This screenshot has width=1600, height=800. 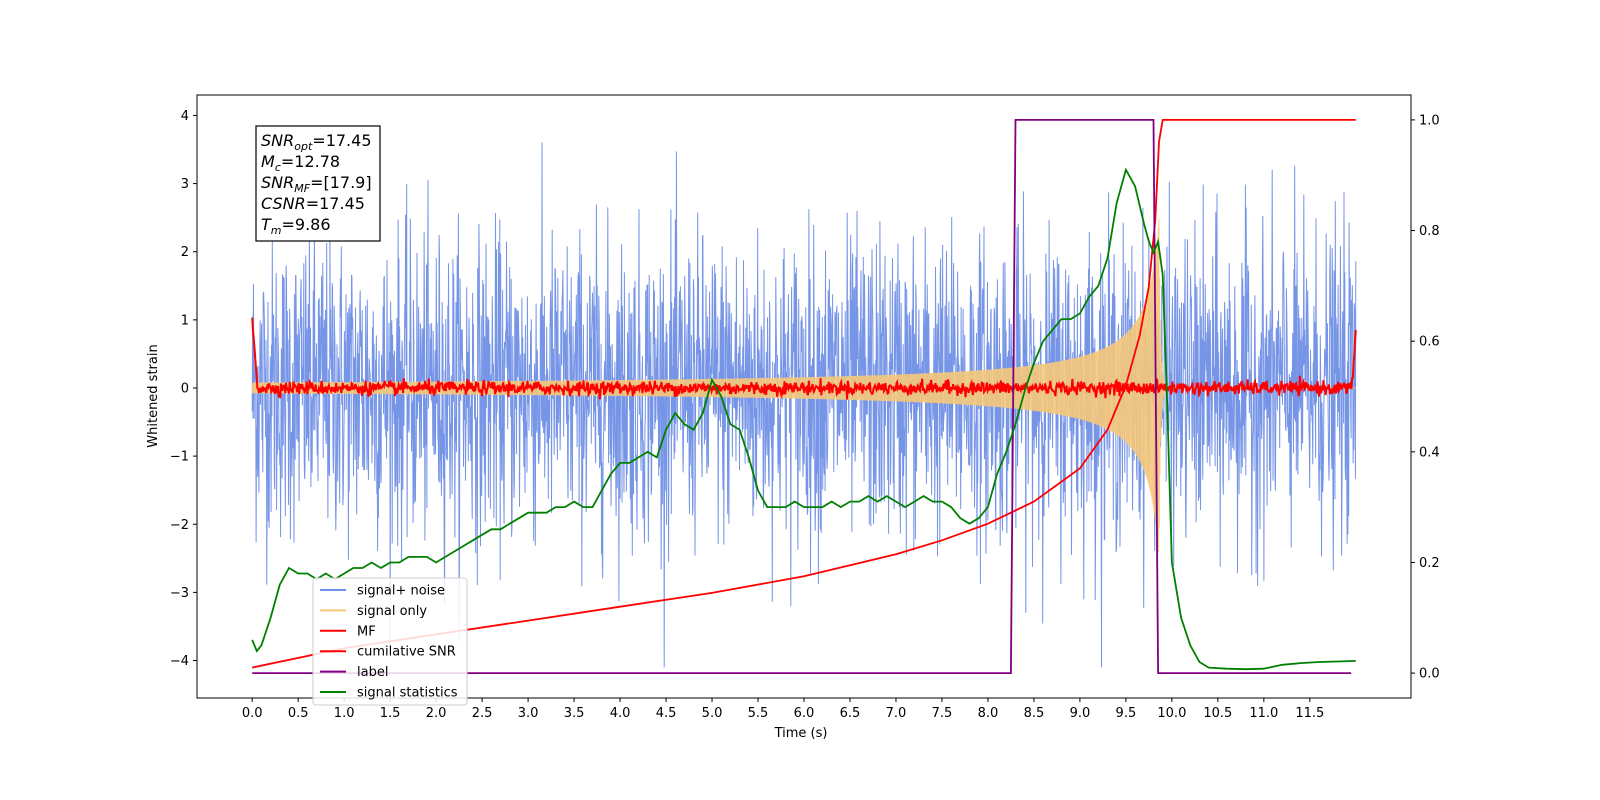 What do you see at coordinates (1429, 342) in the screenshot?
I see `y-right-tick-label: 0.6` at bounding box center [1429, 342].